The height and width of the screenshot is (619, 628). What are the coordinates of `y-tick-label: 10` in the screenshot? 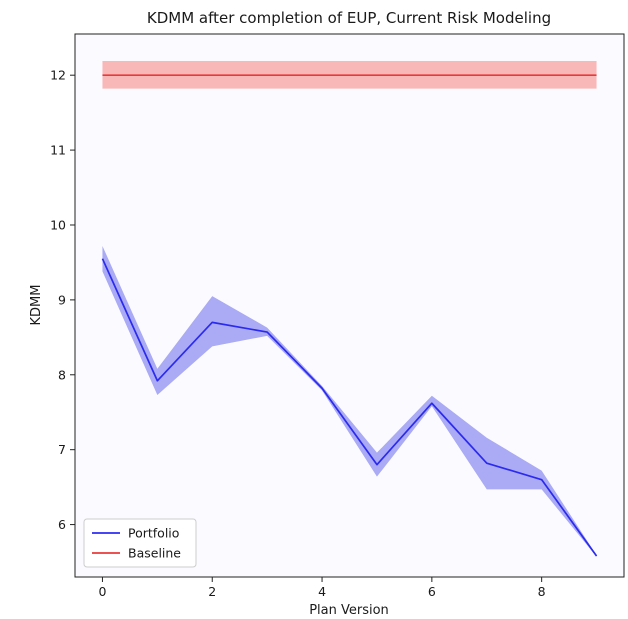 It's located at (58, 224).